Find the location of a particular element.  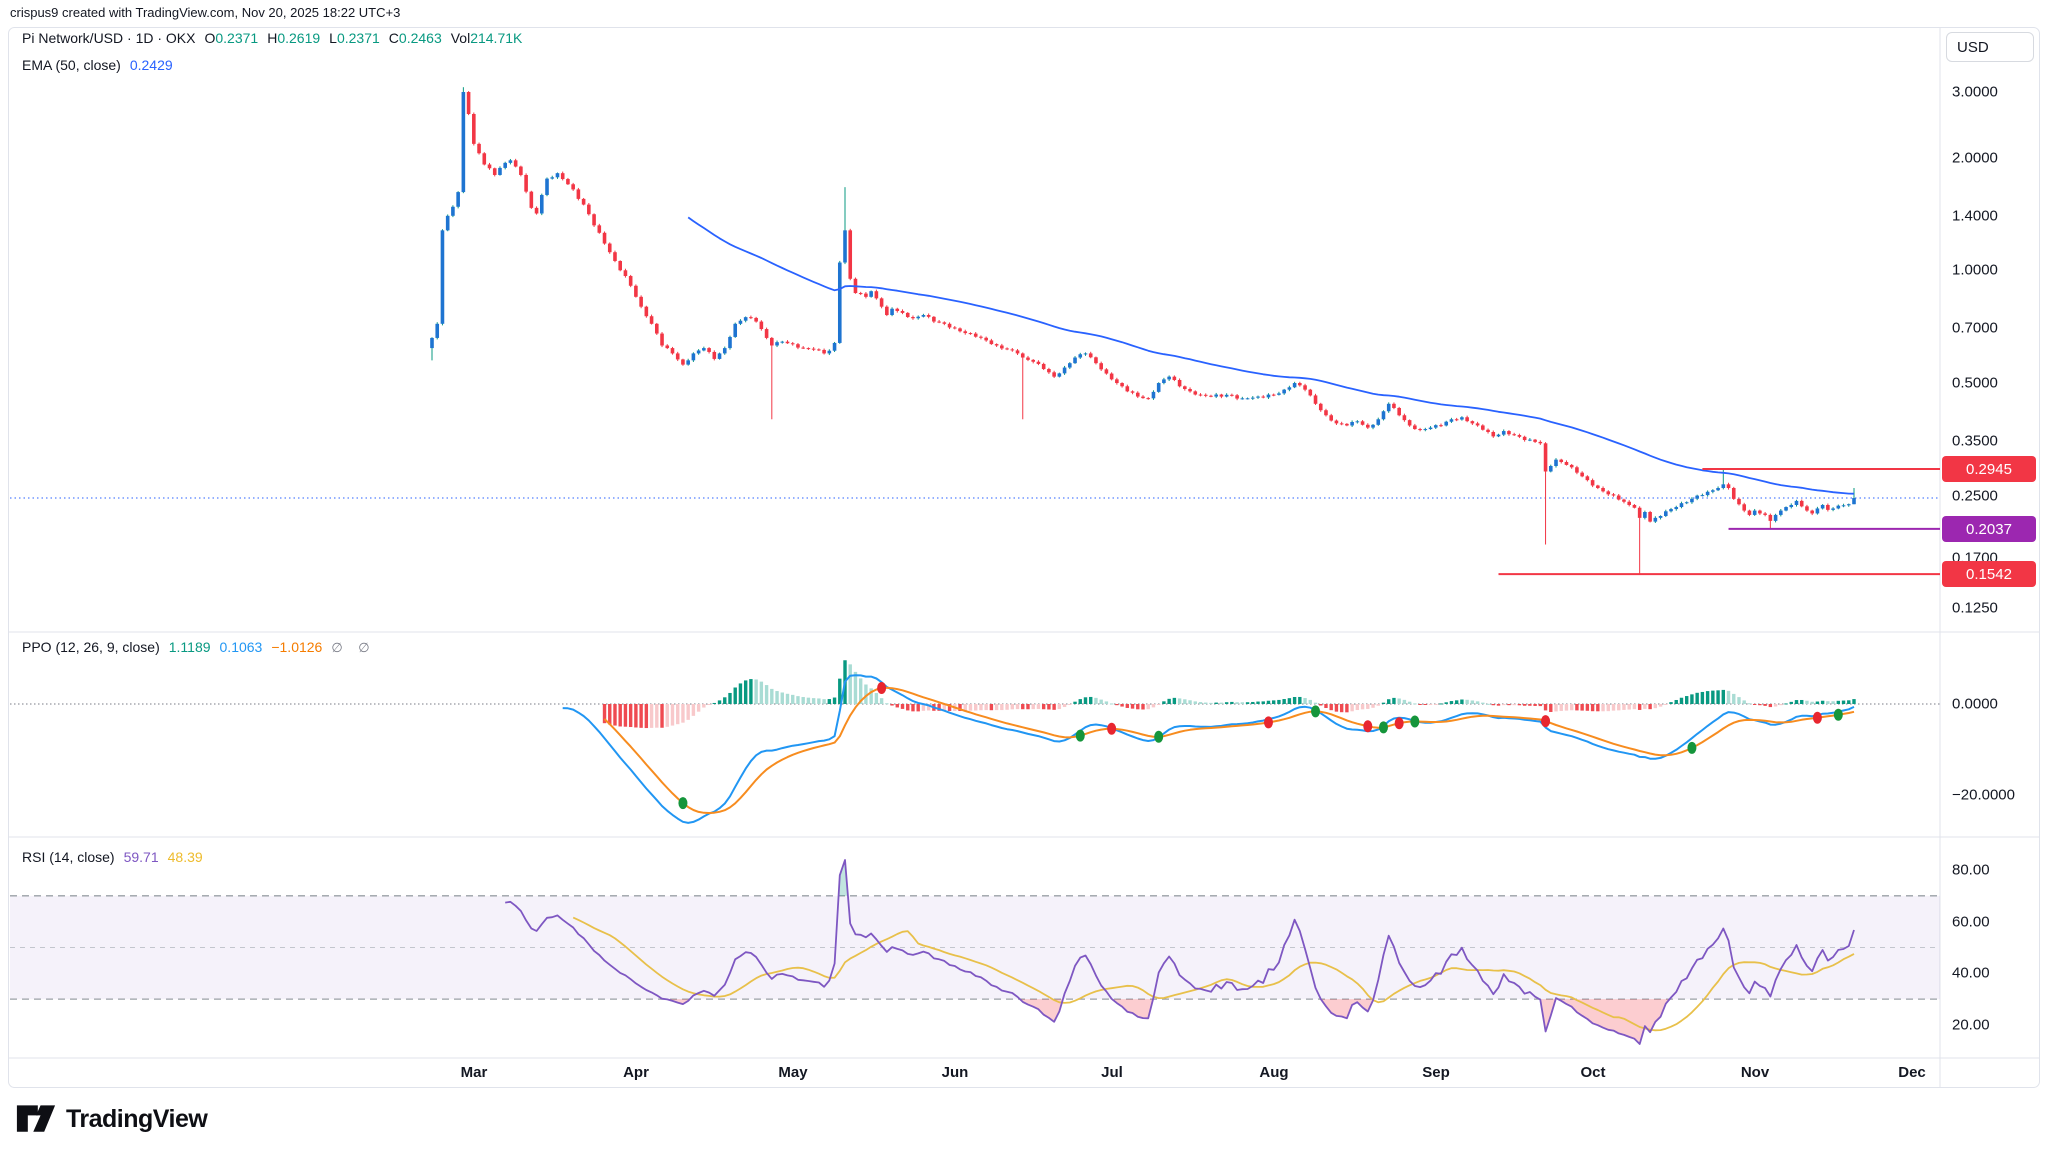

price-axis-tick: 0.1250 is located at coordinates (1975, 608).